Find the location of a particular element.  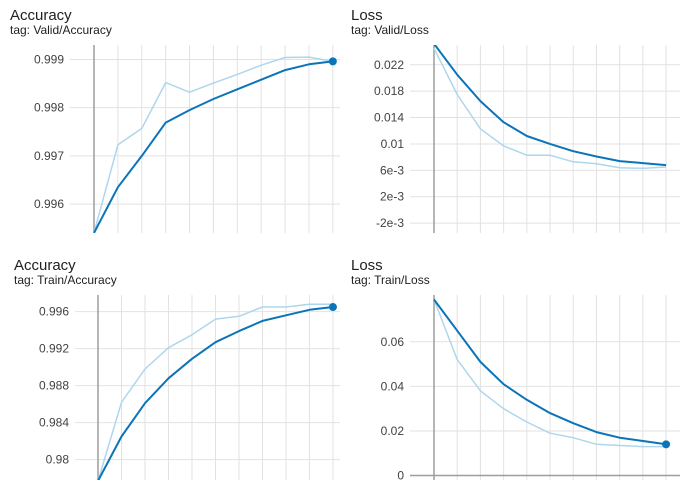

y-tick-label: 0.988 is located at coordinates (54, 386).